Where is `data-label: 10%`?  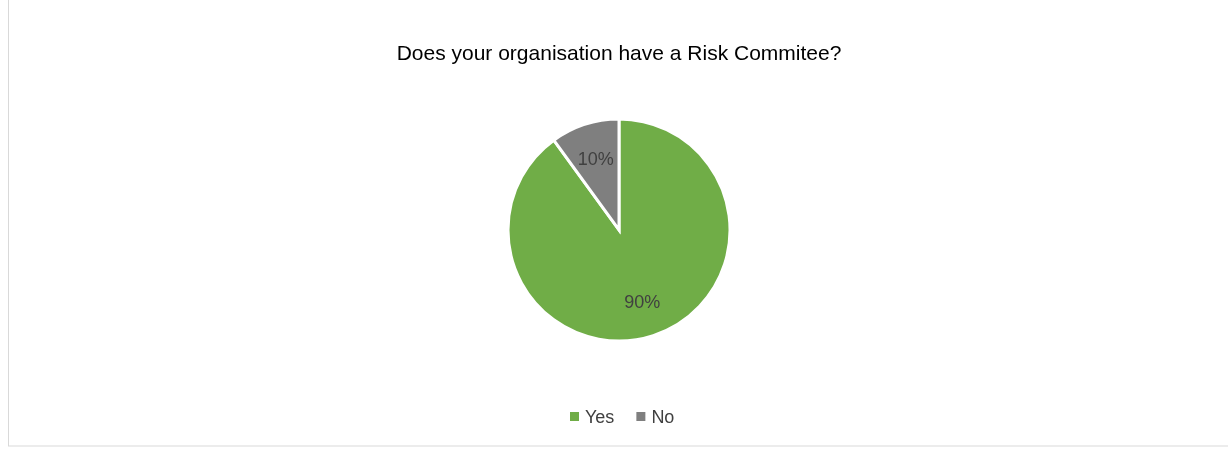 data-label: 10% is located at coordinates (595, 158).